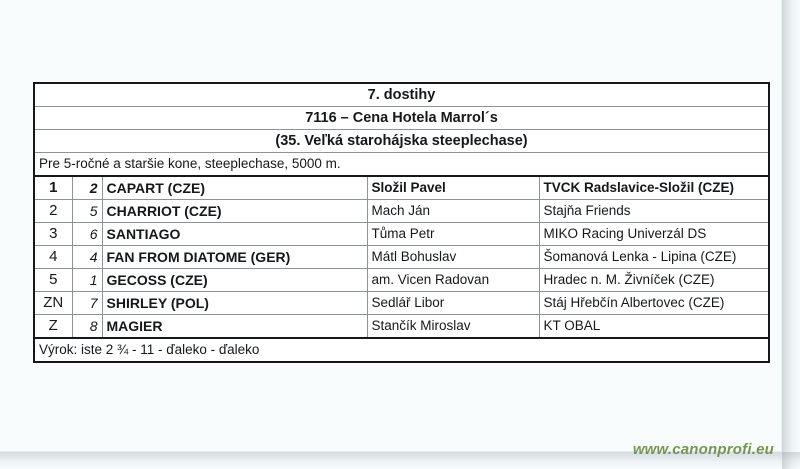 The width and height of the screenshot is (800, 469). I want to click on cell-place: 2, so click(53, 211).